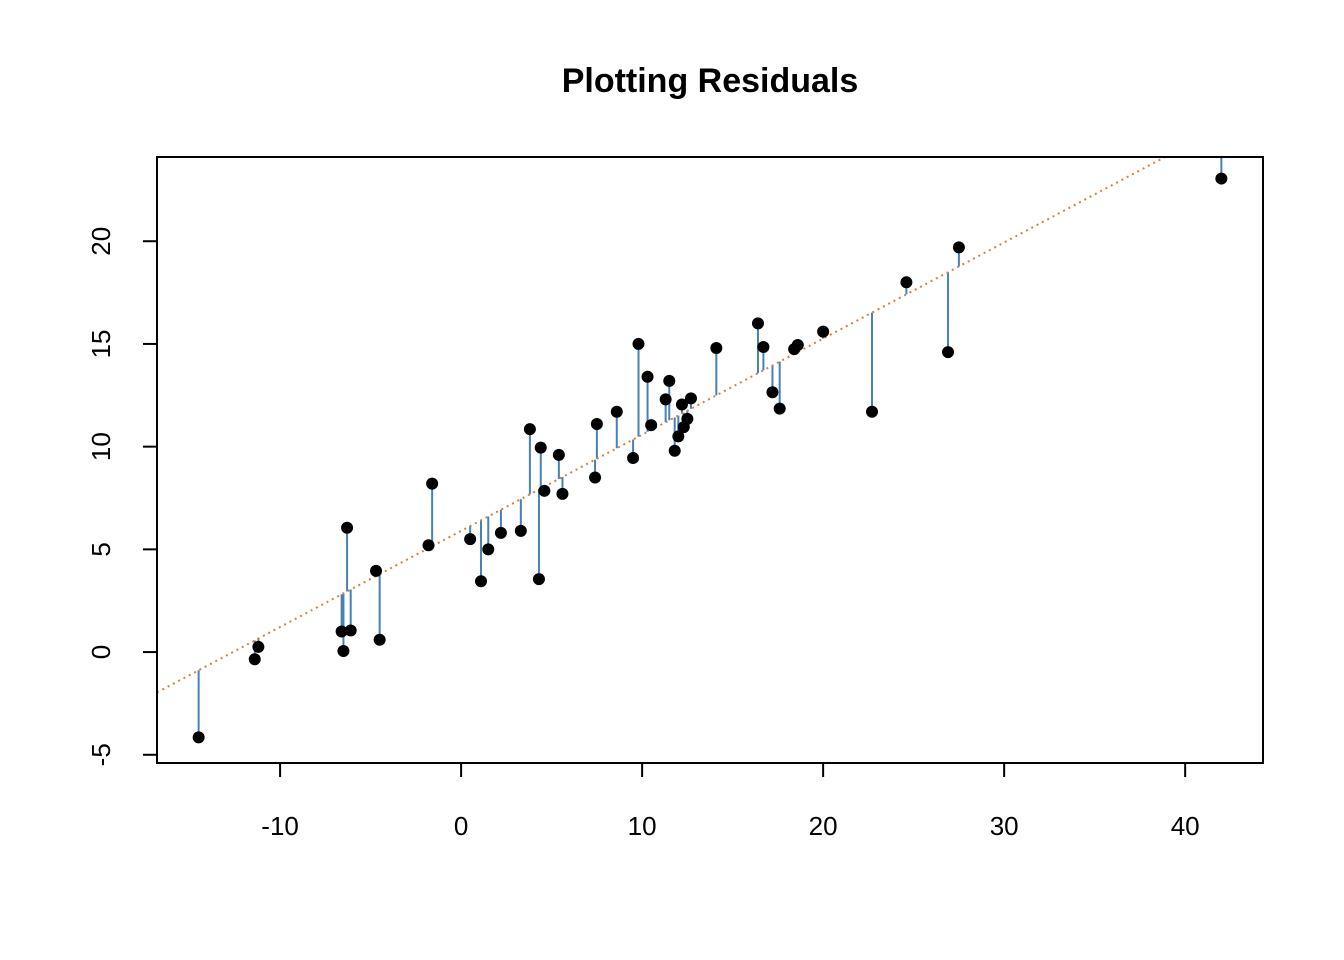  What do you see at coordinates (730, 801) in the screenshot?
I see `x-axis: -10 0 10 20 30 40` at bounding box center [730, 801].